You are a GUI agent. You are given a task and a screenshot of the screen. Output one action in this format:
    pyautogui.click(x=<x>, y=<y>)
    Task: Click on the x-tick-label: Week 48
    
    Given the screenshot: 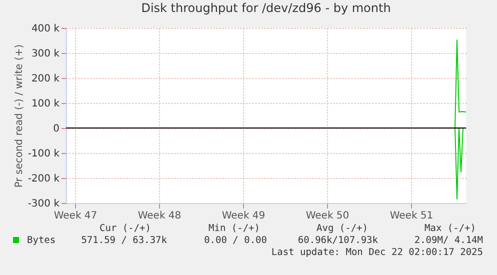 What is the action you would take?
    pyautogui.click(x=160, y=216)
    